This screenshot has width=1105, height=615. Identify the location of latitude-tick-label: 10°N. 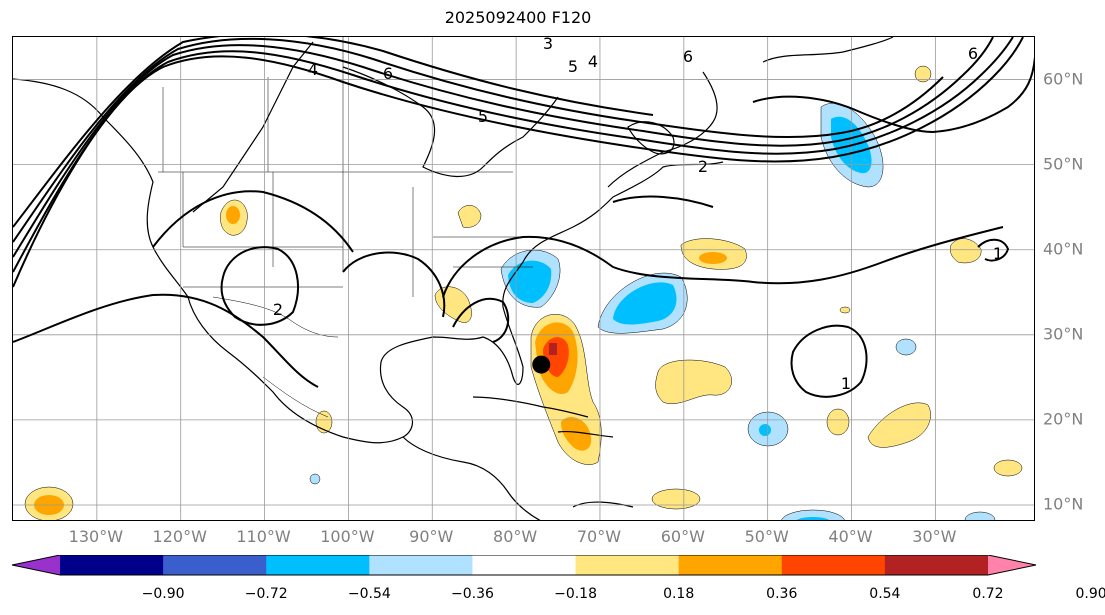
(1063, 504).